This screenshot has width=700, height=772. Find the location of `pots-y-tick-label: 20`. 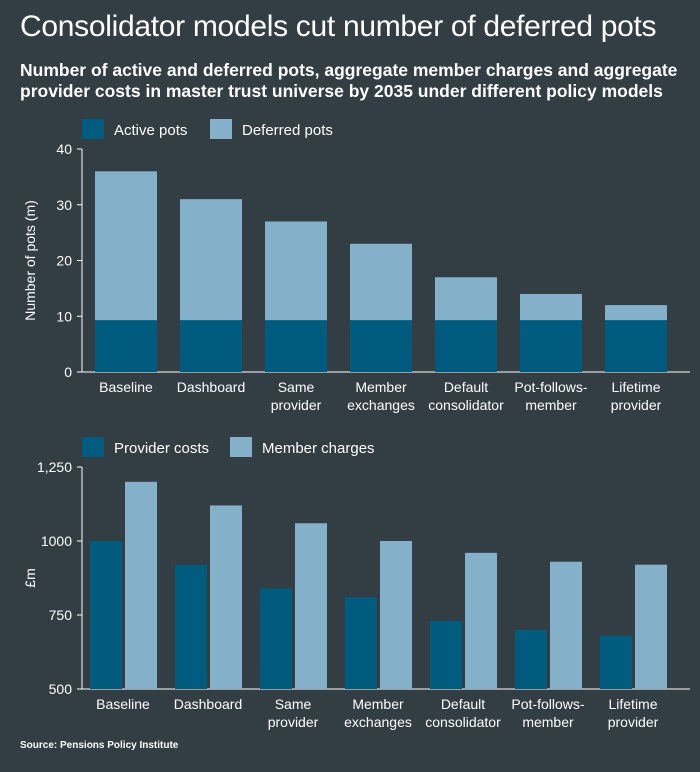

pots-y-tick-label: 20 is located at coordinates (64, 261).